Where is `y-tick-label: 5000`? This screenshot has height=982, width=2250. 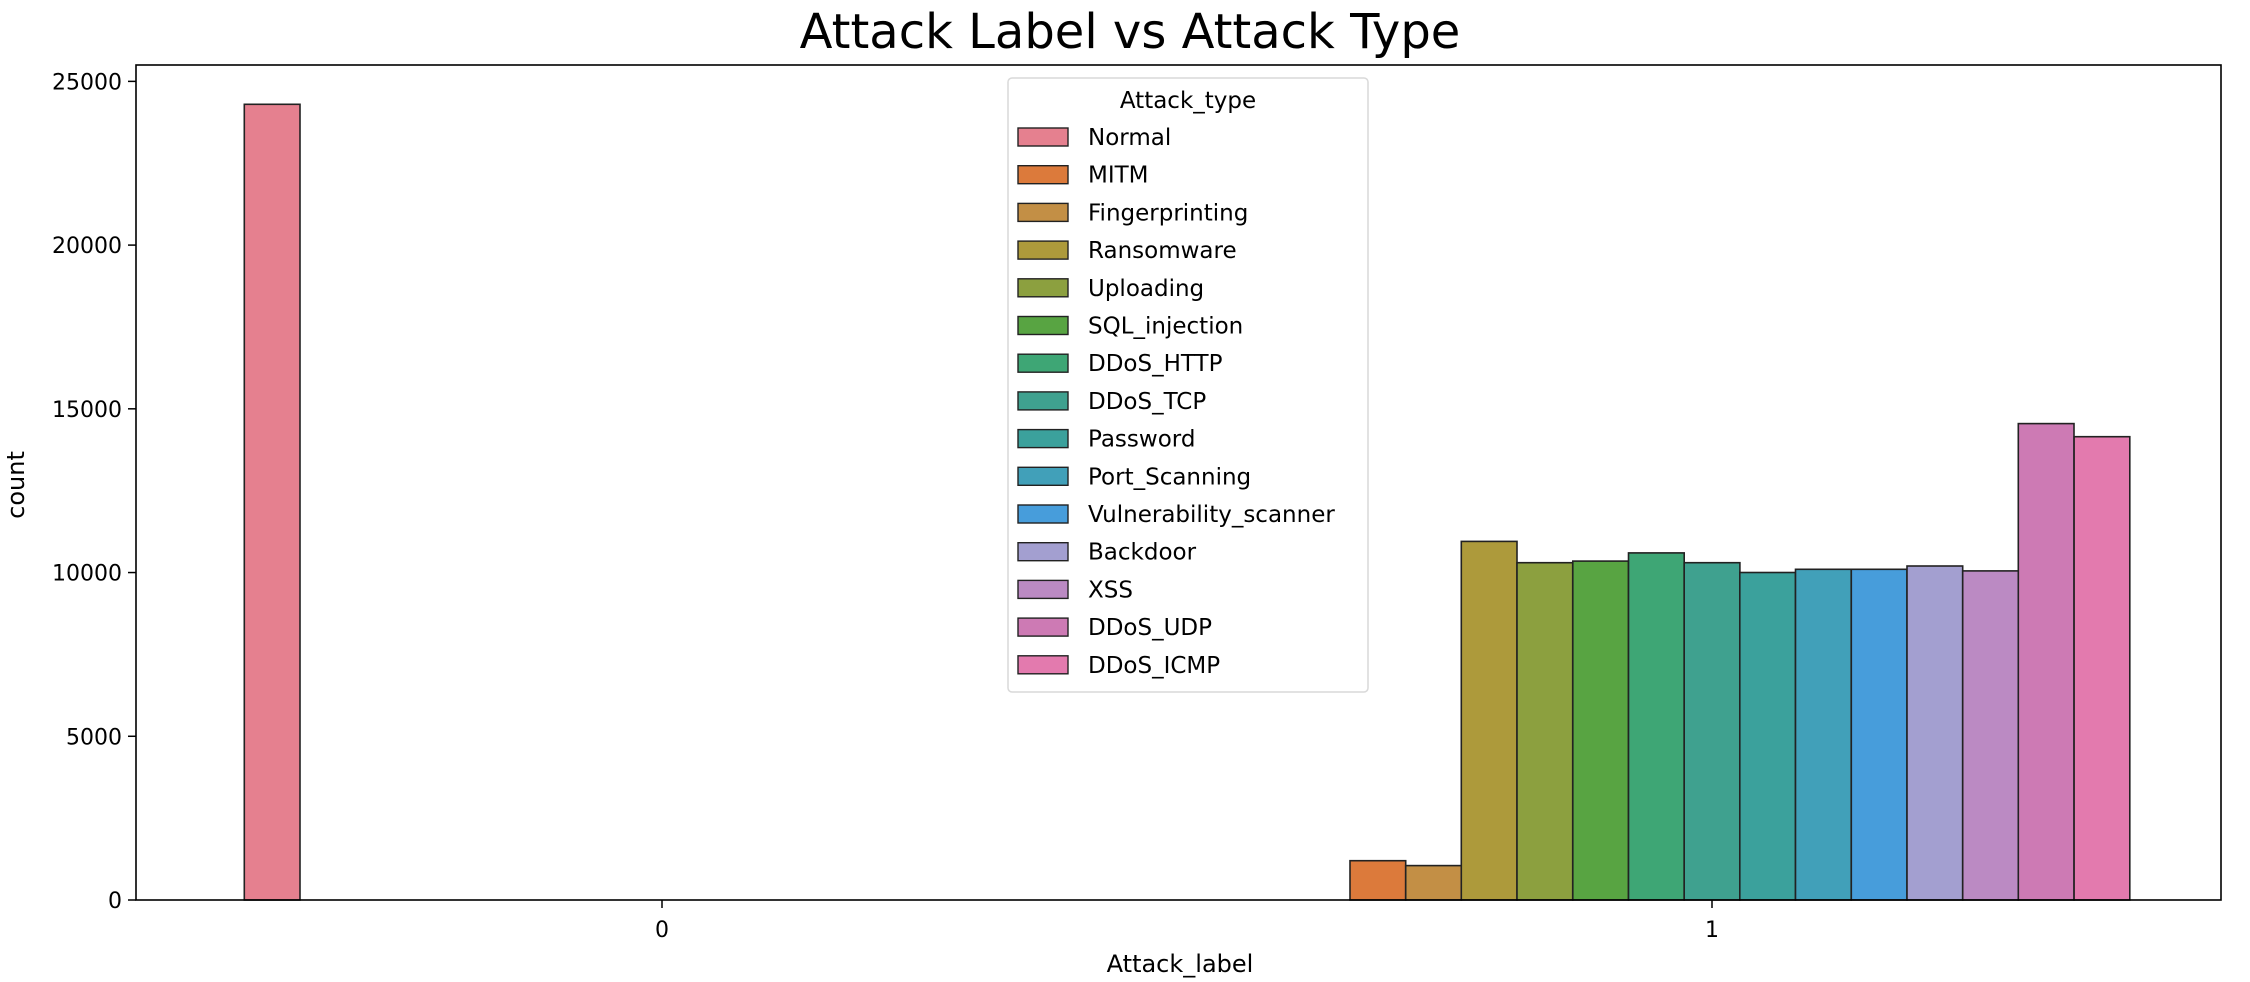 y-tick-label: 5000 is located at coordinates (94, 737).